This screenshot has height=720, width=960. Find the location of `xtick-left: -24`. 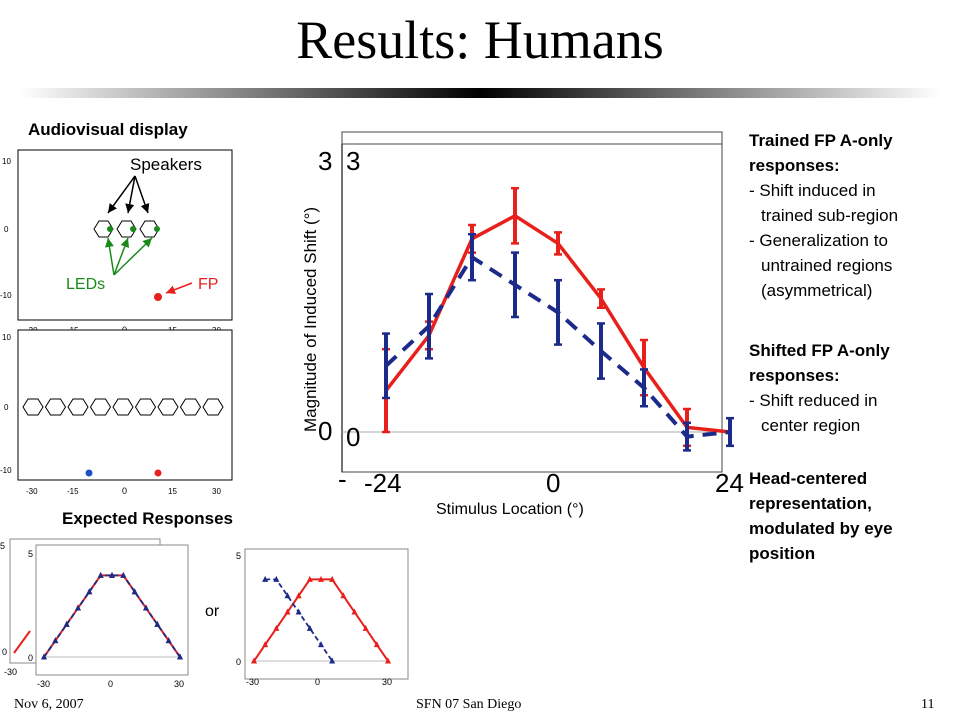

xtick-left: -24 is located at coordinates (383, 483).